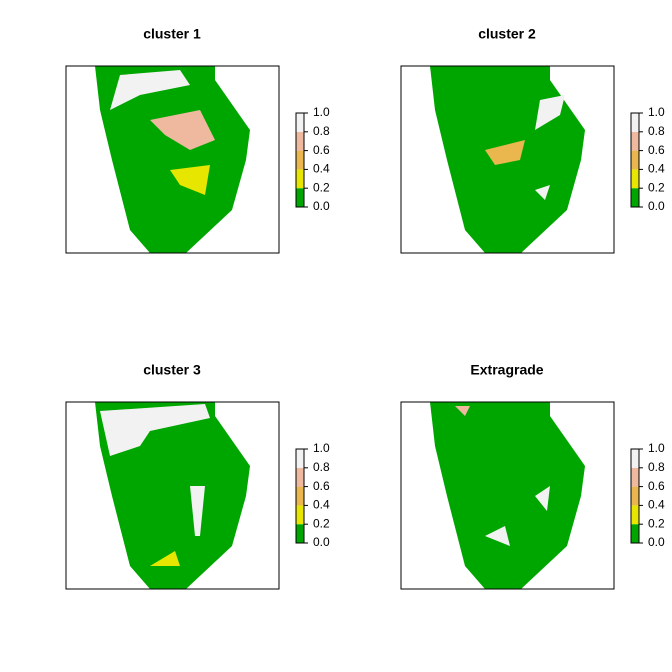  What do you see at coordinates (506, 370) in the screenshot?
I see `panel-title: Extragrade` at bounding box center [506, 370].